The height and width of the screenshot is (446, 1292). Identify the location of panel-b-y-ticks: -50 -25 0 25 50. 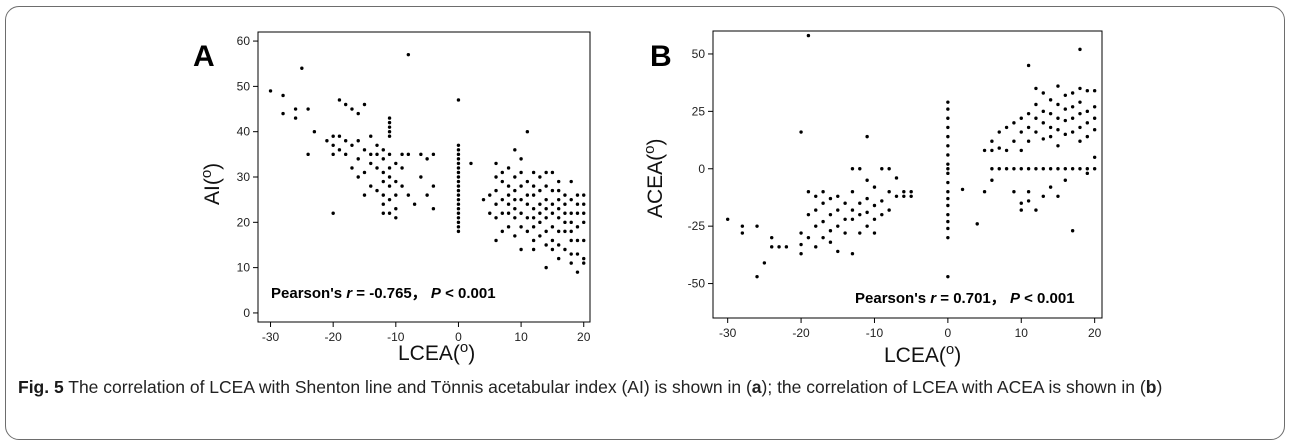
(700, 169).